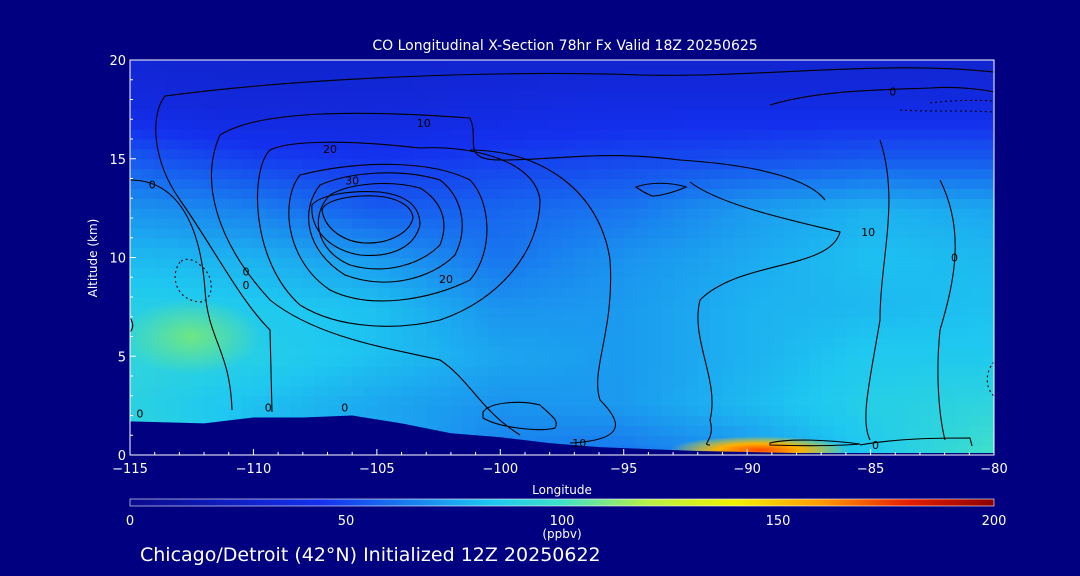  I want to click on y-tick-label: 0, so click(122, 456).